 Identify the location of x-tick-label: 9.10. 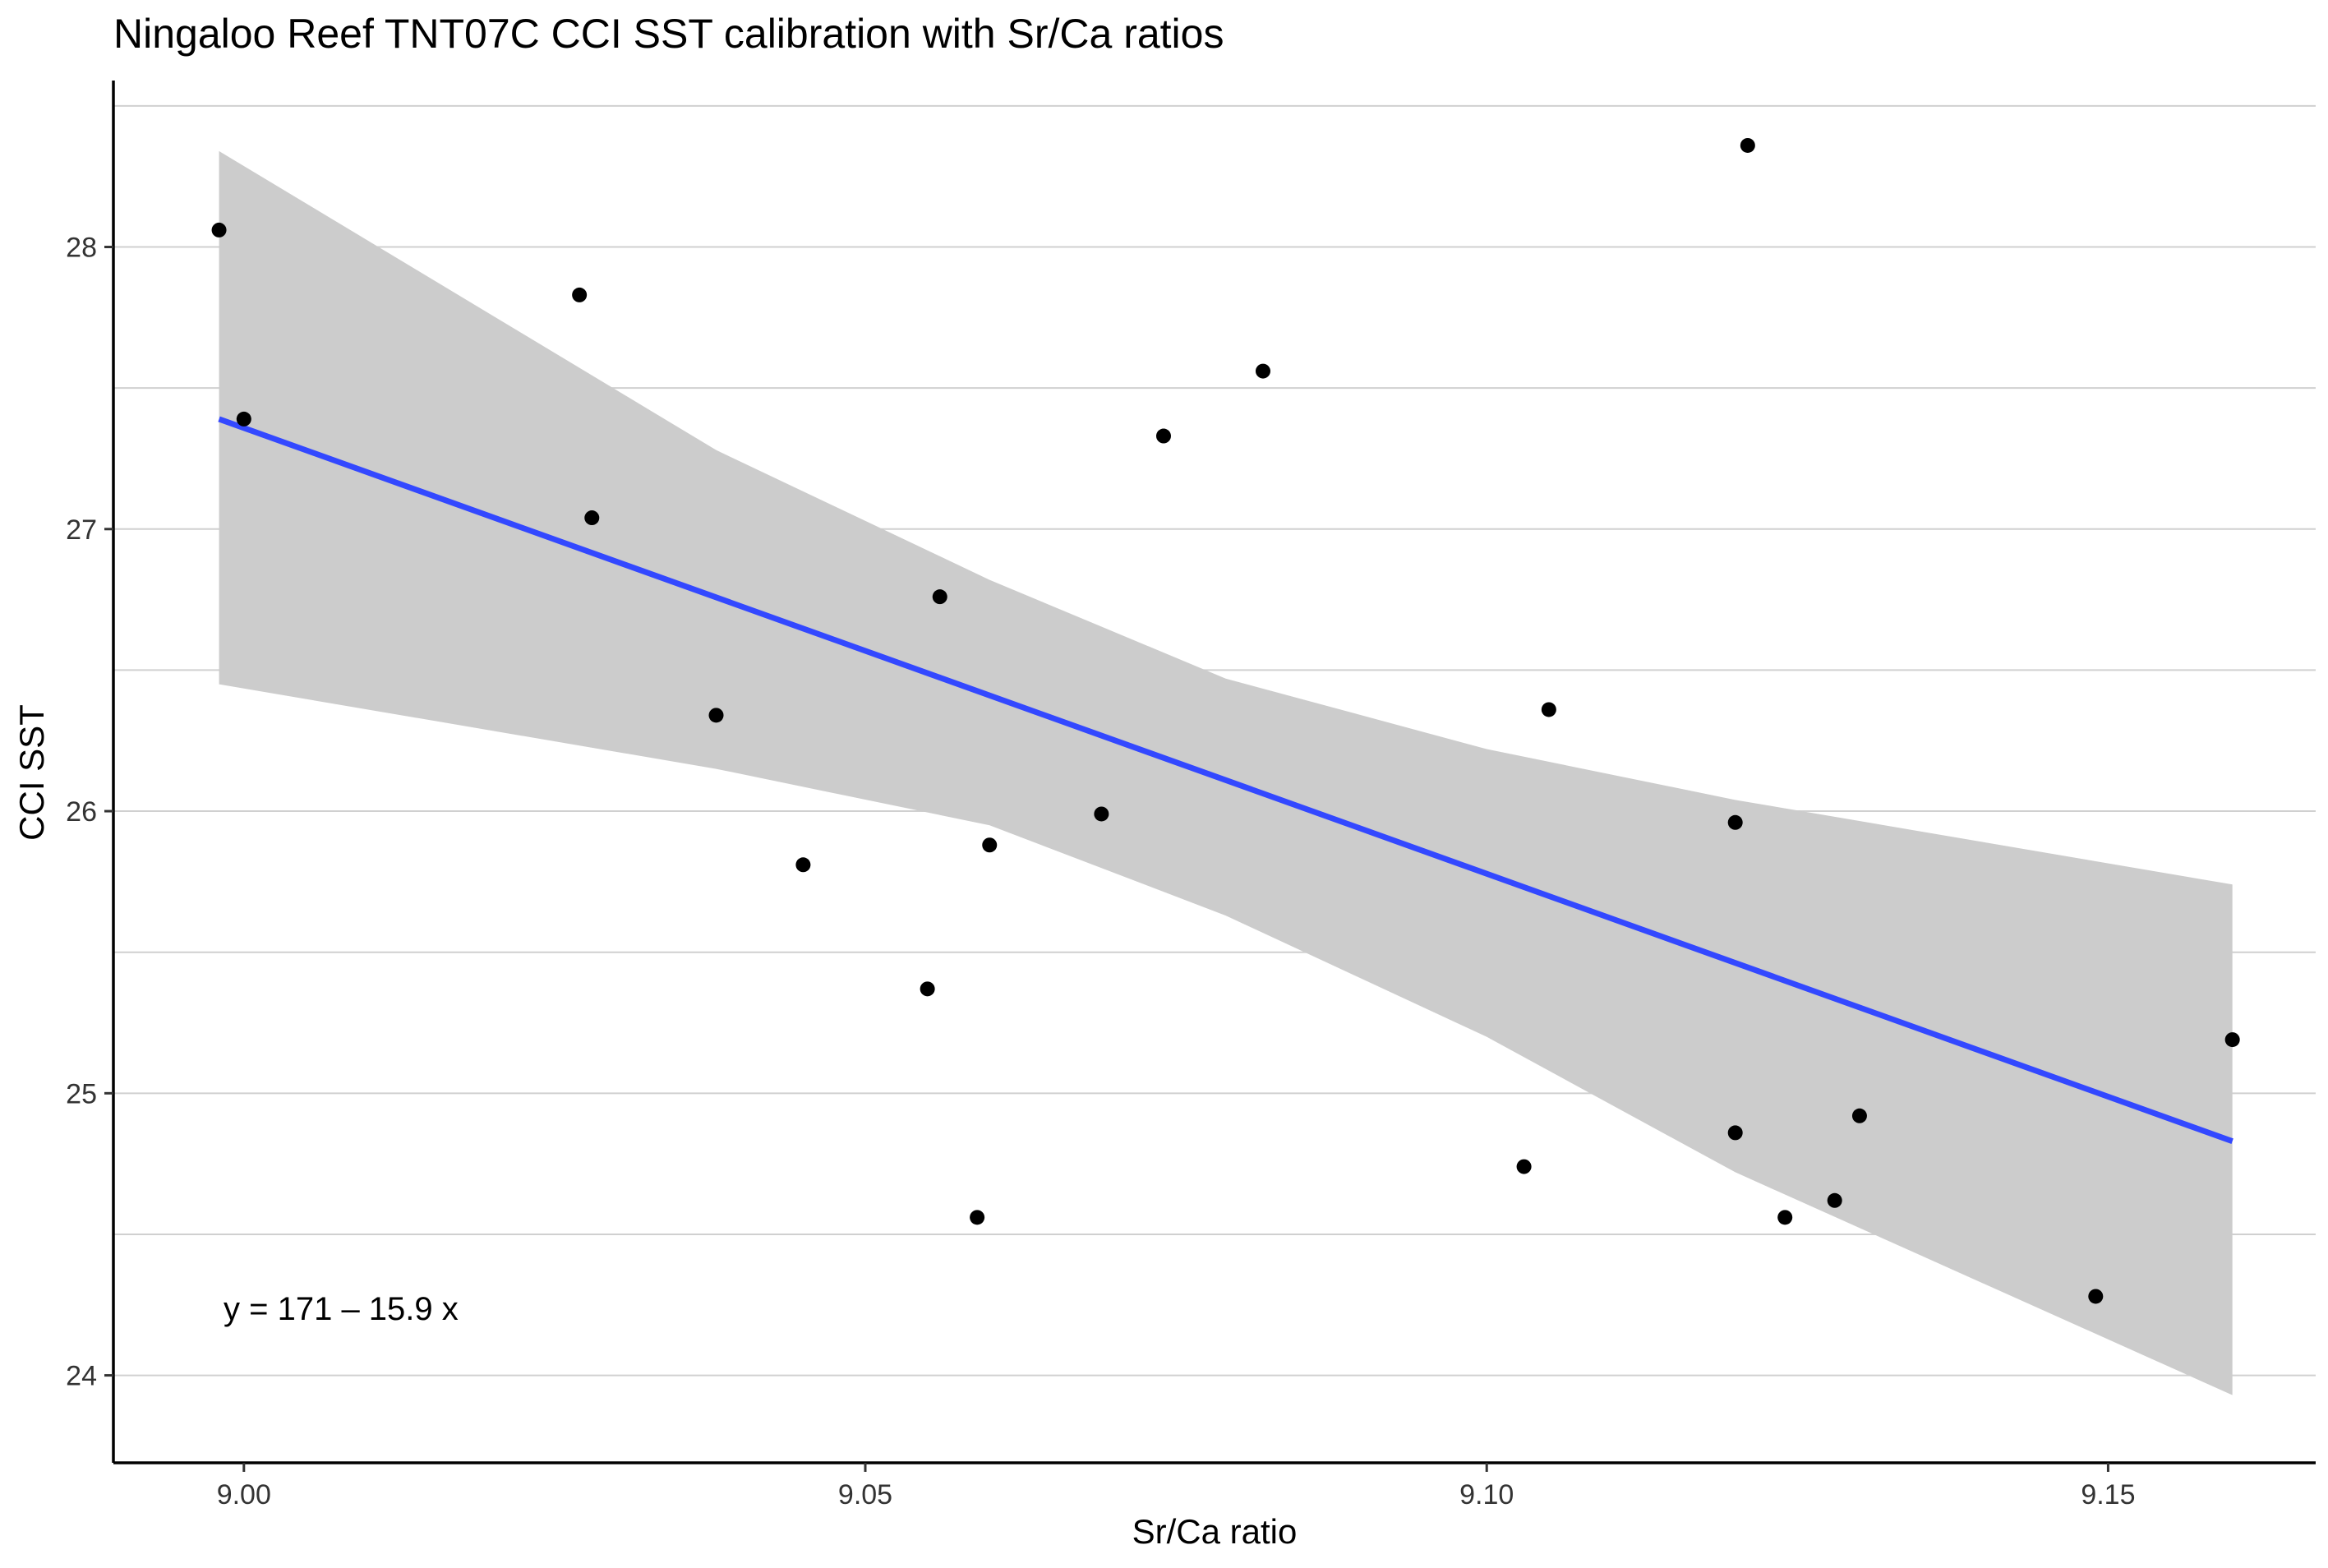
(1486, 1494).